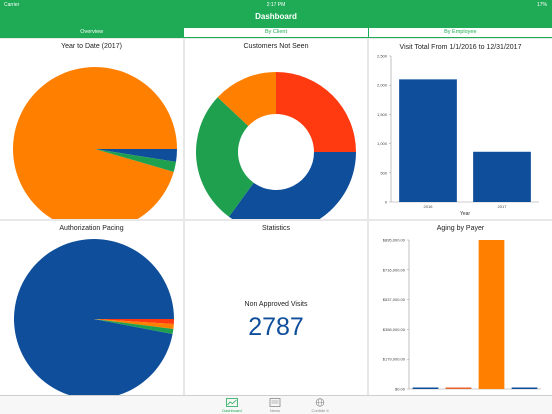 The image size is (552, 414). I want to click on non-approved-value: 2787, so click(276, 327).